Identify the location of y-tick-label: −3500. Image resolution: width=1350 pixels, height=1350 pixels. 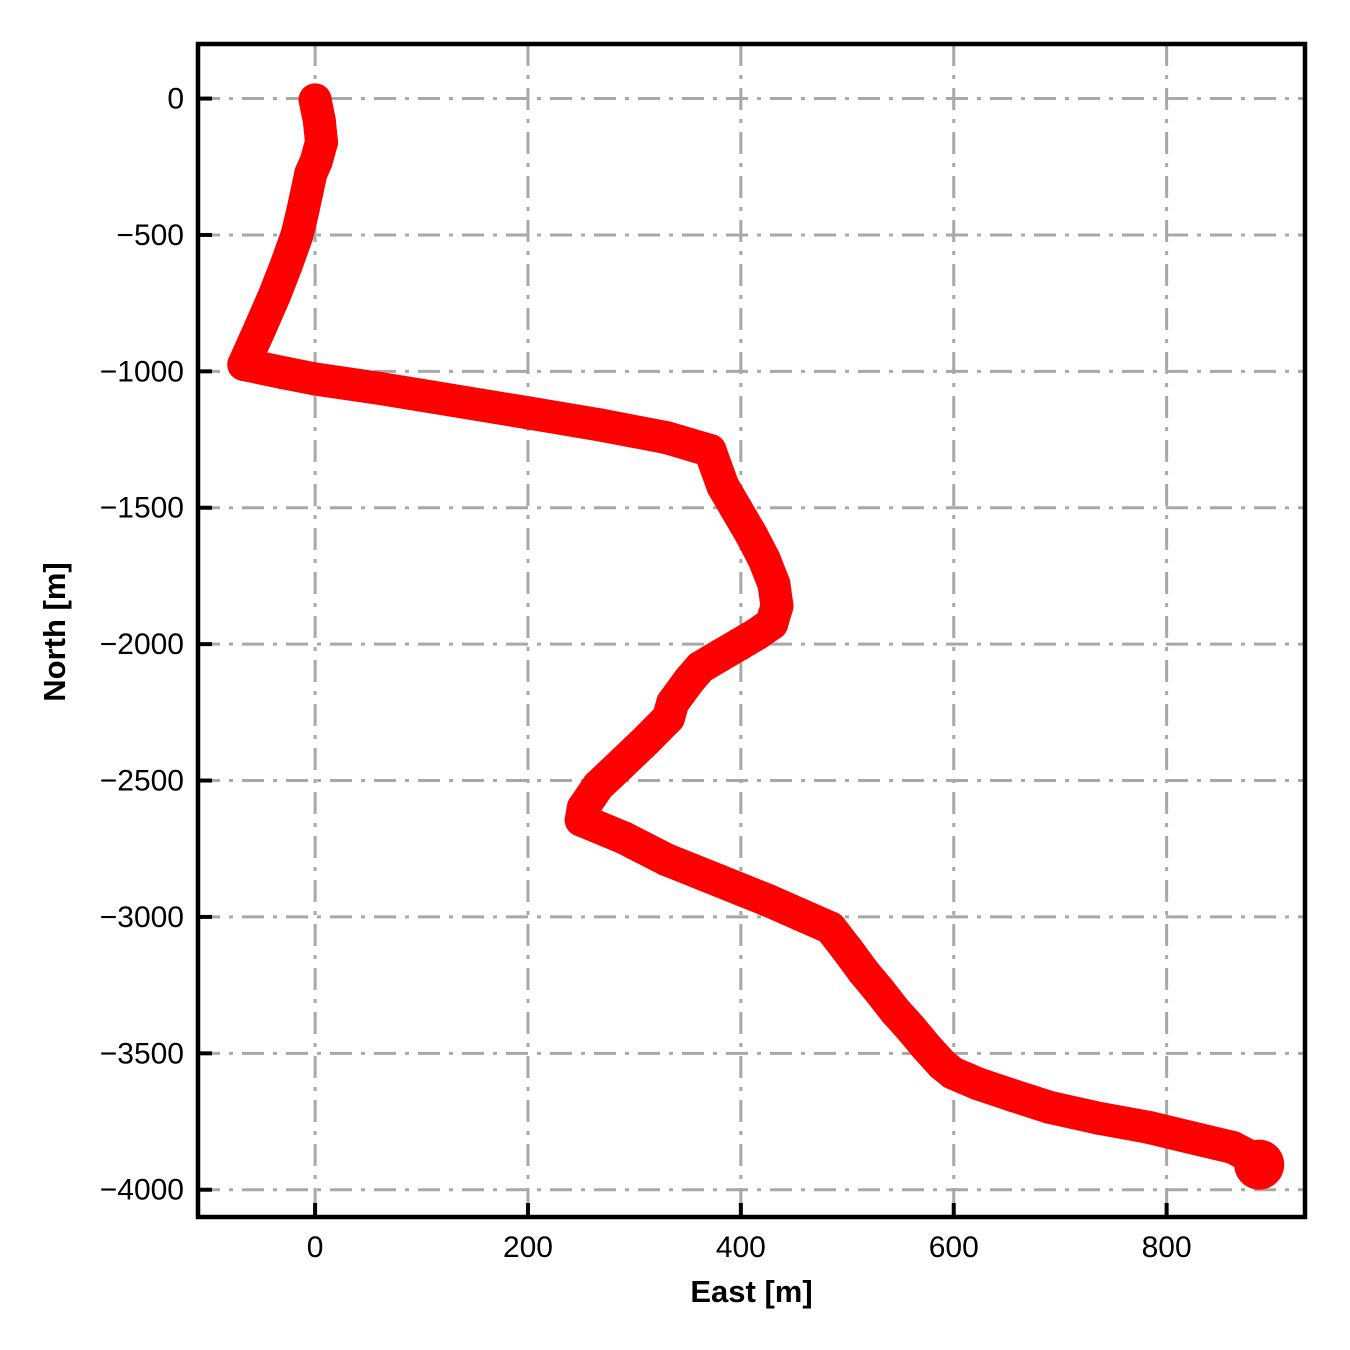
(142, 1053).